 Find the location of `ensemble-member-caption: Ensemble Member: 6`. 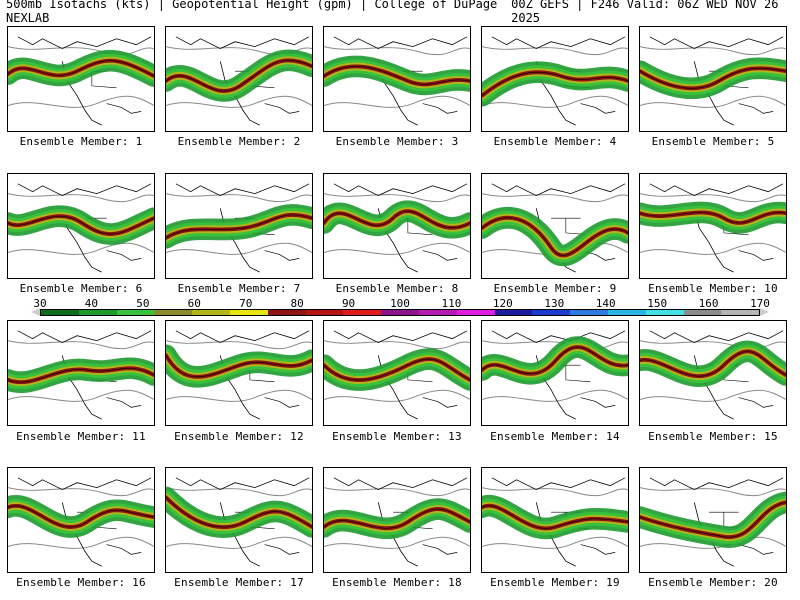

ensemble-member-caption: Ensemble Member: 6 is located at coordinates (81, 288).